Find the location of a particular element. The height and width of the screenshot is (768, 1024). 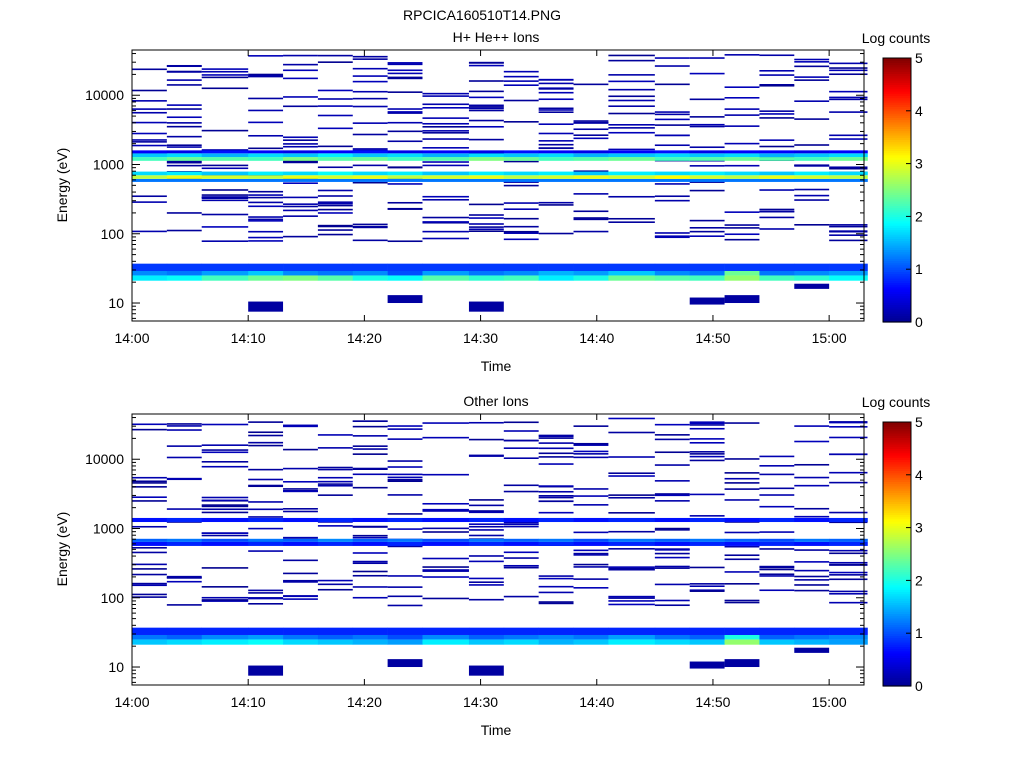

colorbar-tick-label: 5 is located at coordinates (919, 422).